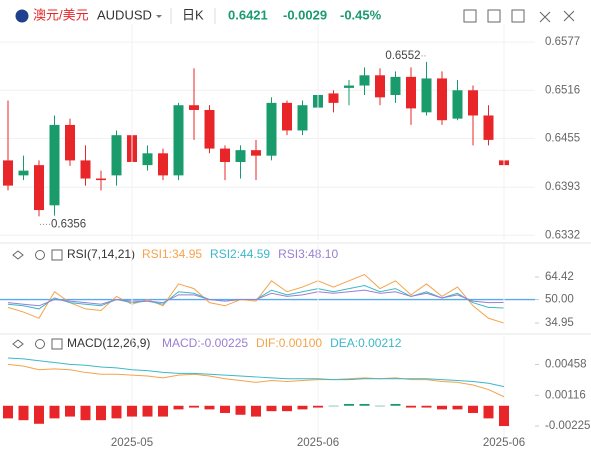 The image size is (591, 456). What do you see at coordinates (308, 254) in the screenshot?
I see `legend-entry: RSI3:48.10` at bounding box center [308, 254].